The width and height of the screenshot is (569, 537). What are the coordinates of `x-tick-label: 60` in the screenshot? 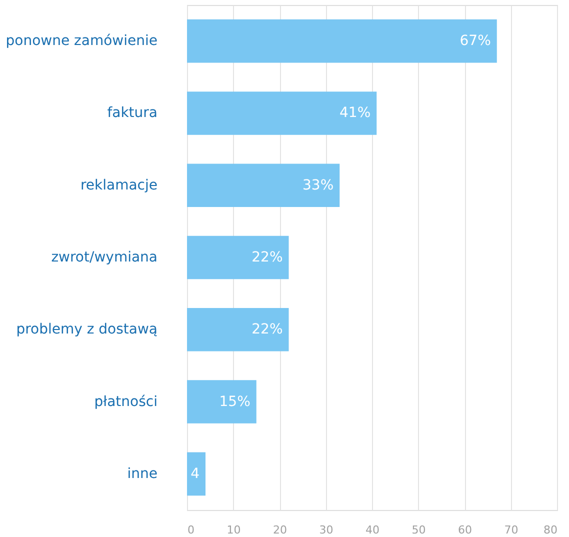 It's located at (465, 530).